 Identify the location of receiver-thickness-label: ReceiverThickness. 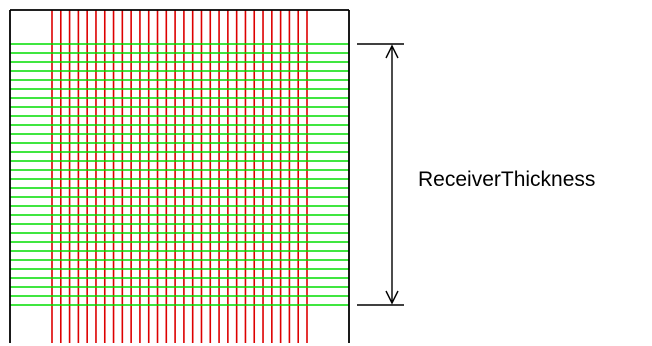
(506, 179).